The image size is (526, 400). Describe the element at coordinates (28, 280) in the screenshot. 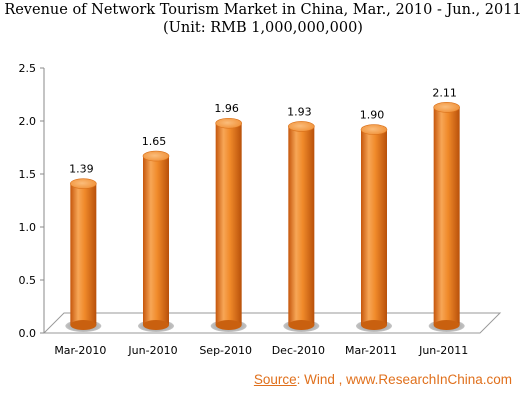

I see `y-tick-label: 0.5` at that location.